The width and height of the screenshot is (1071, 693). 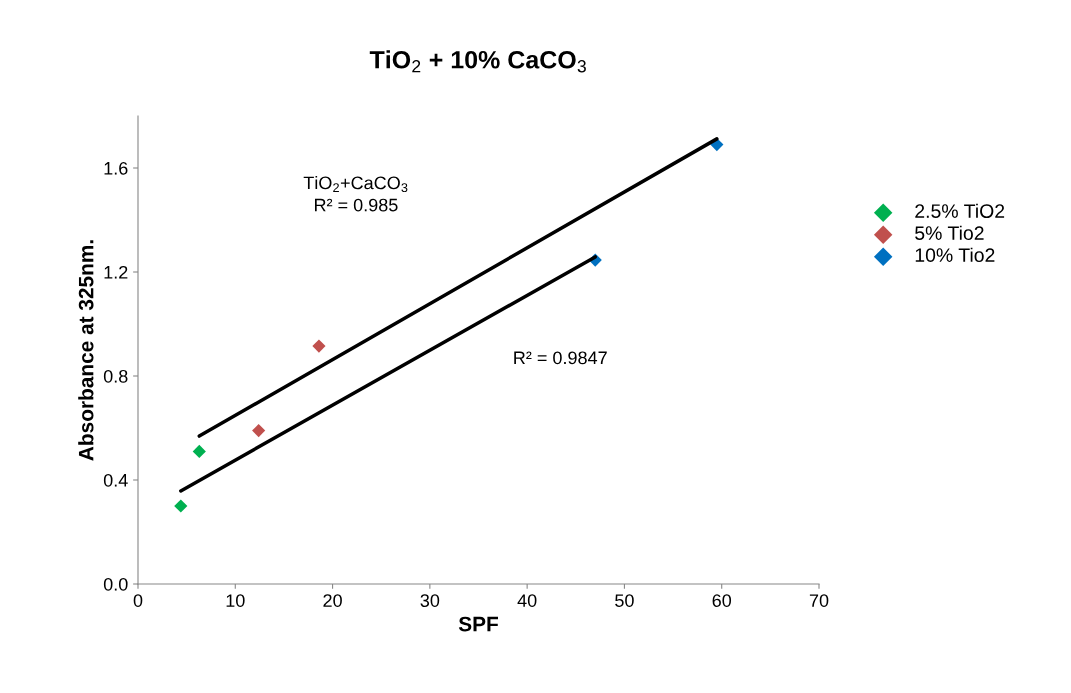 I want to click on legend-label: 2.5% TiO2, so click(x=960, y=210).